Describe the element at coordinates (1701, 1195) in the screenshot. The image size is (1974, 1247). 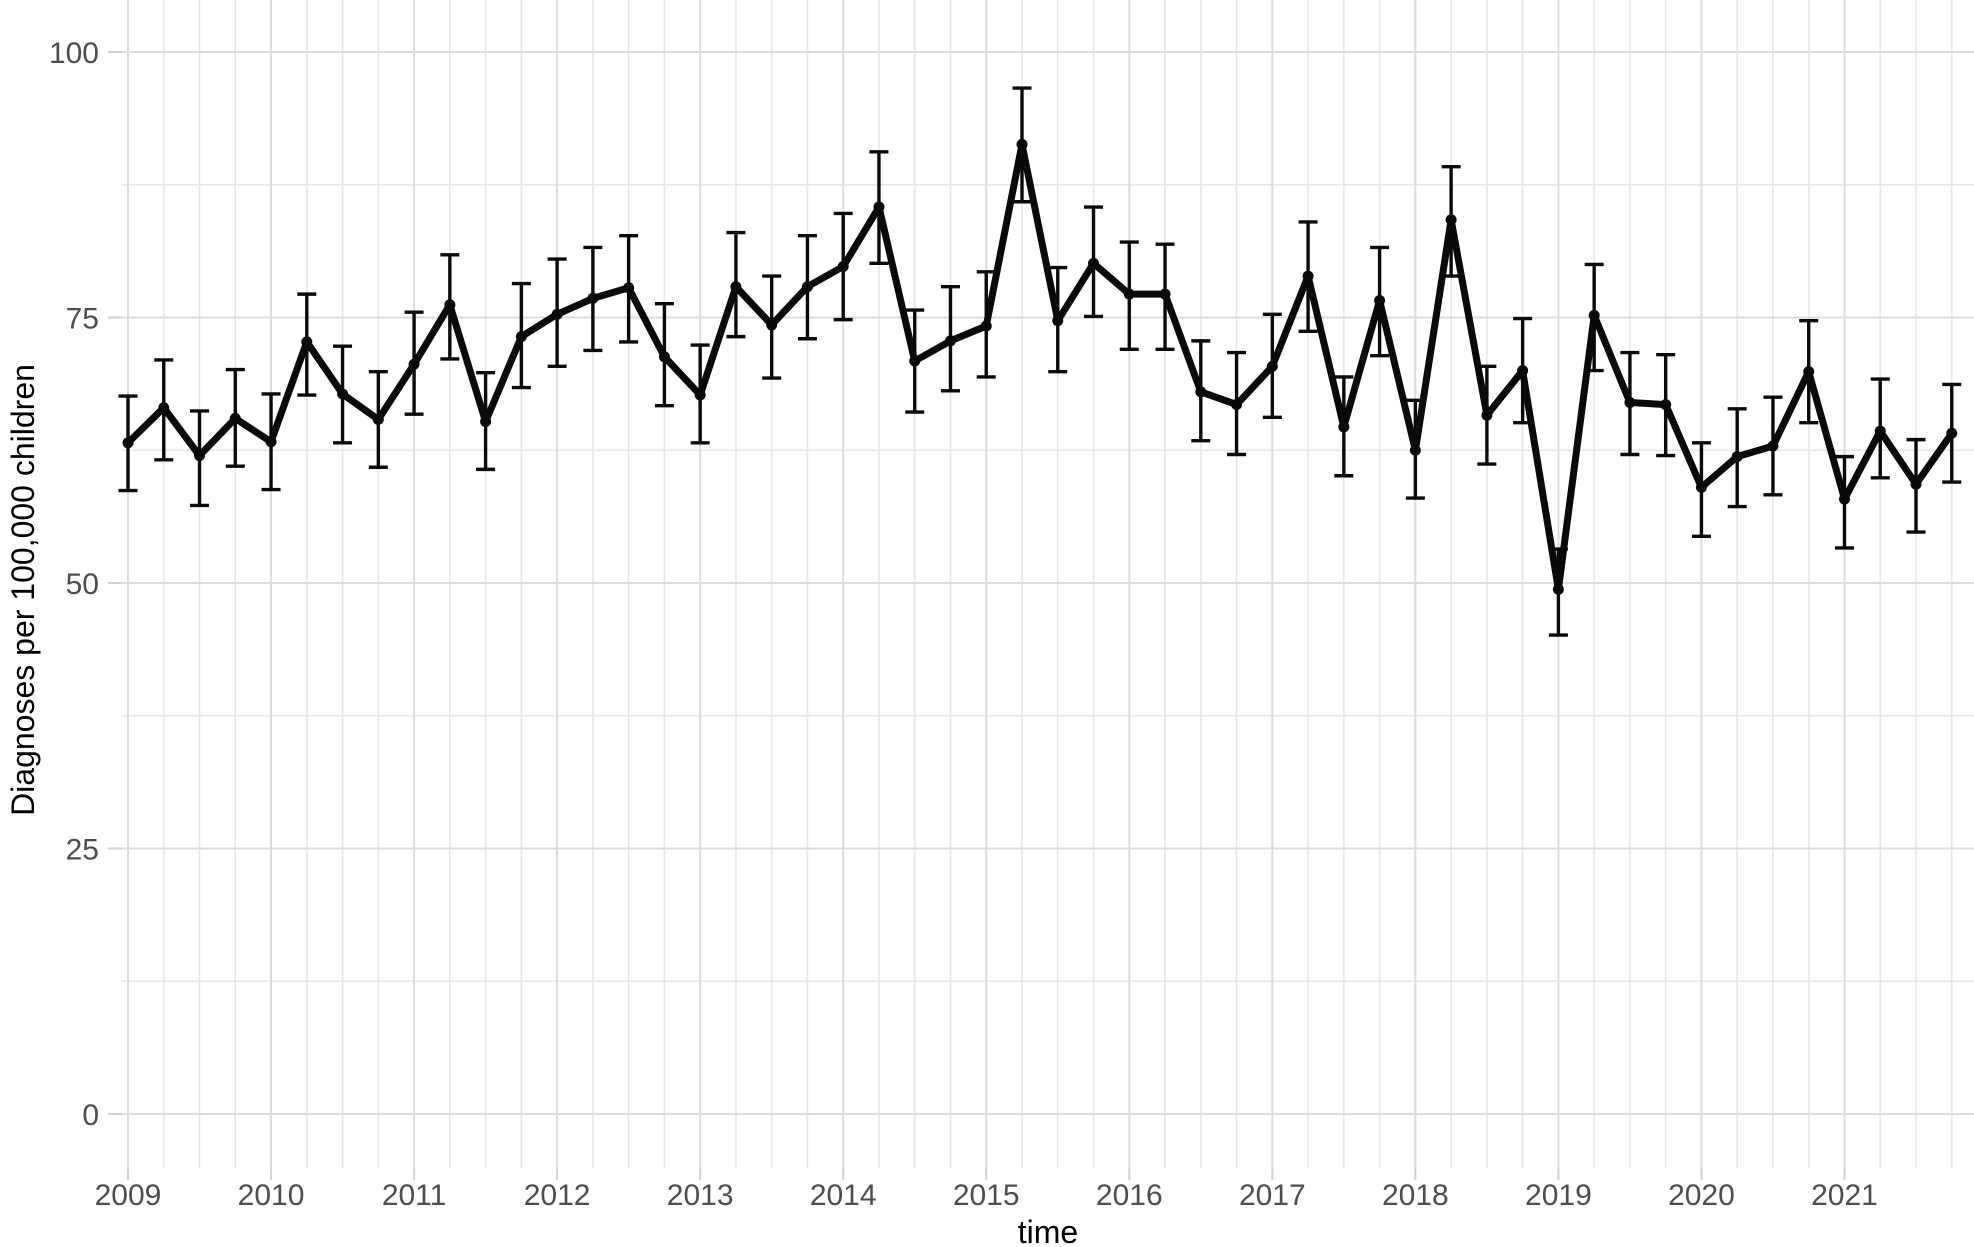
I see `x-tick-label: 2020` at that location.